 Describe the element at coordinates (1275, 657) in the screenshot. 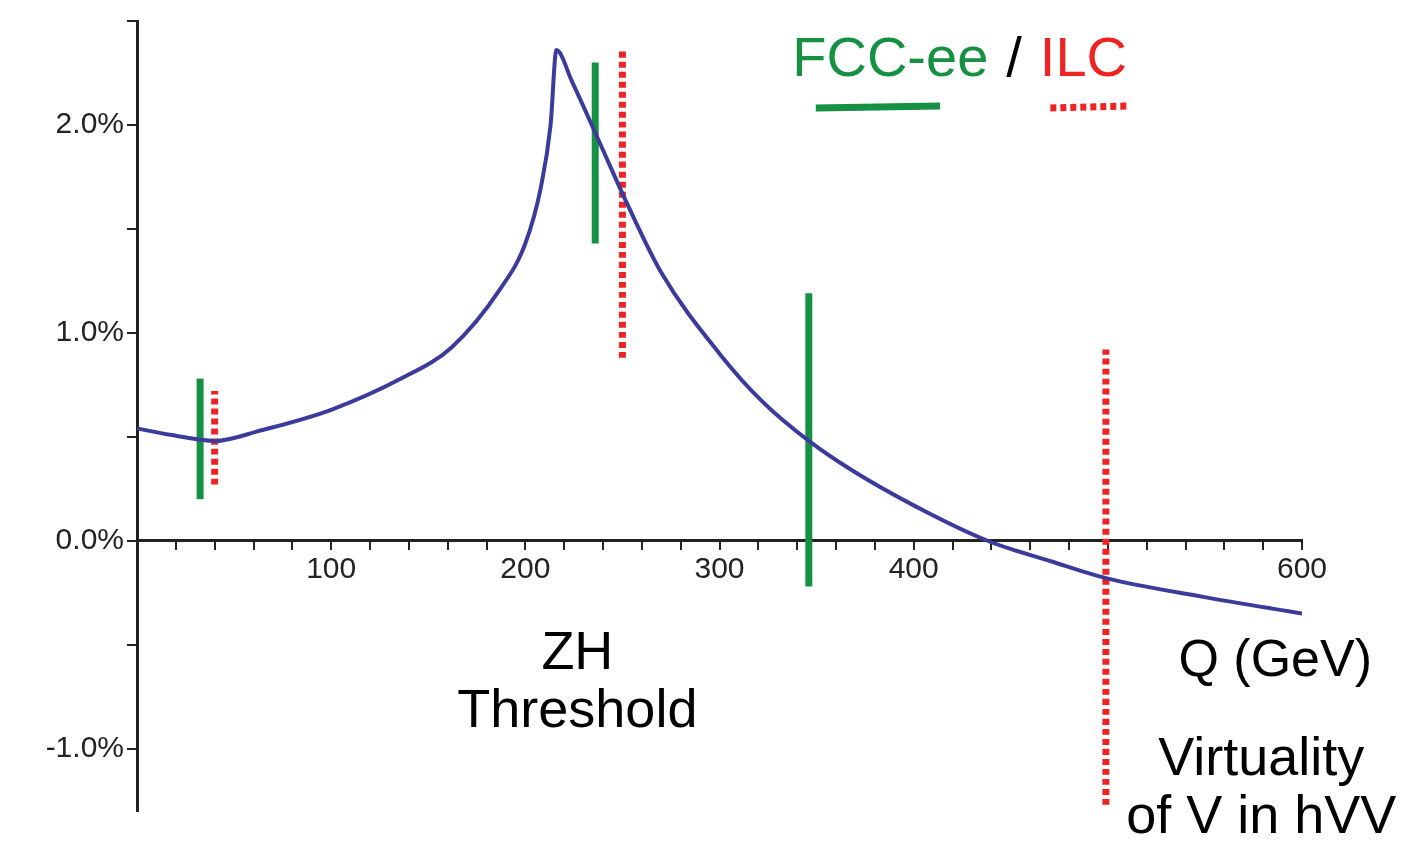

I see `x-axis-title: Q (GeV)` at that location.